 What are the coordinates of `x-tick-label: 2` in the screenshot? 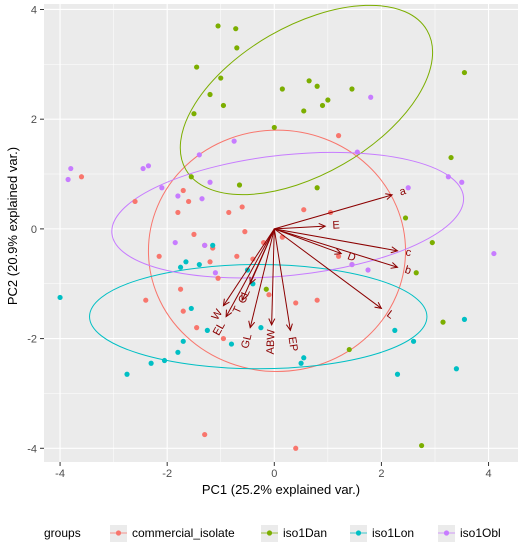 It's located at (381, 474).